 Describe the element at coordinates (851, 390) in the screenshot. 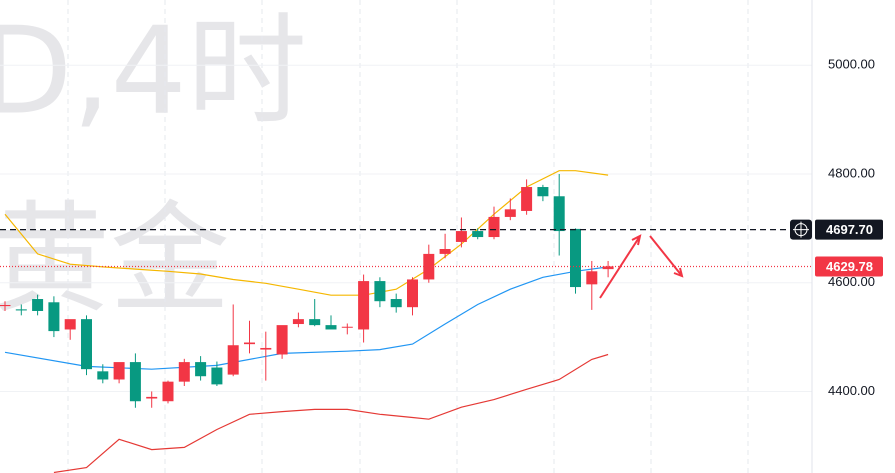

I see `y-tick-label: 4400.00` at that location.